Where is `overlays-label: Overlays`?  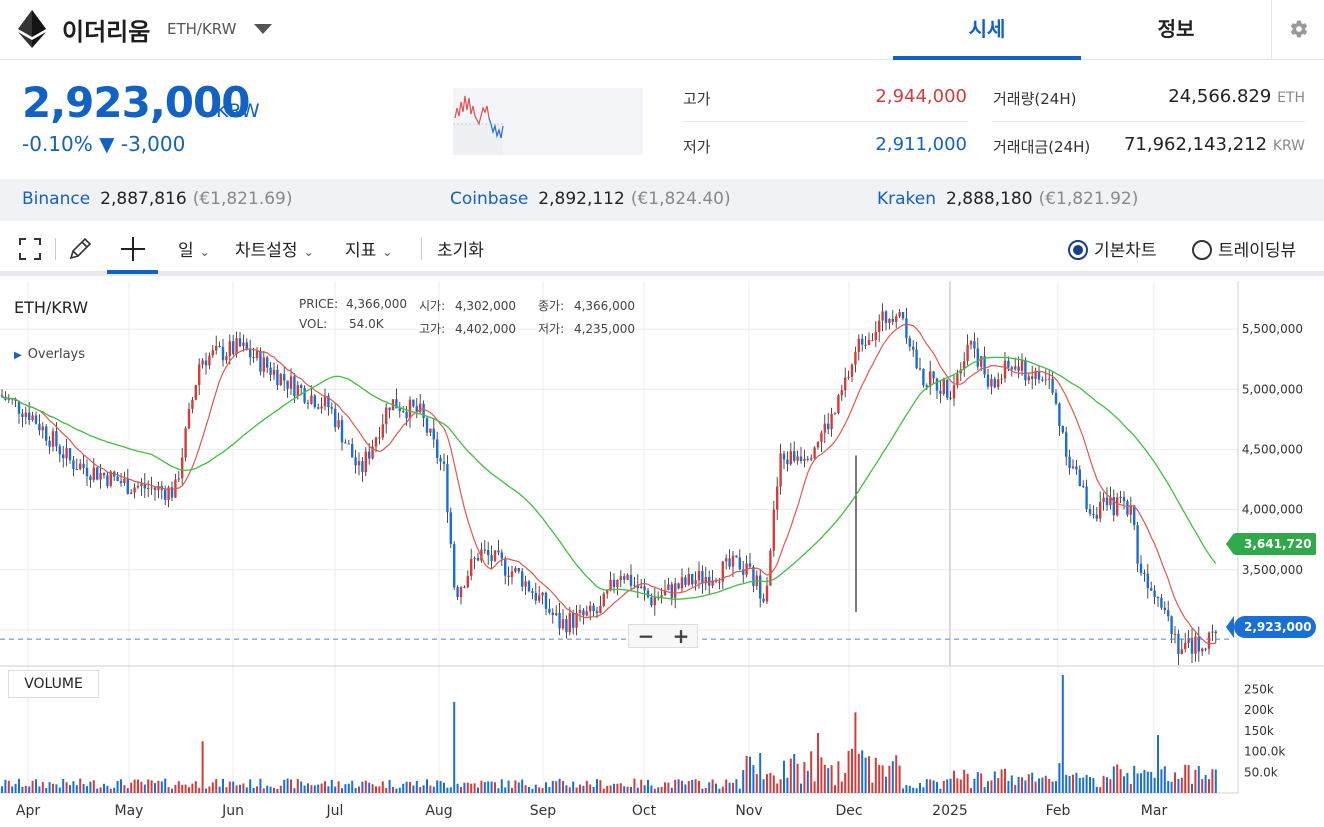
overlays-label: Overlays is located at coordinates (56, 354).